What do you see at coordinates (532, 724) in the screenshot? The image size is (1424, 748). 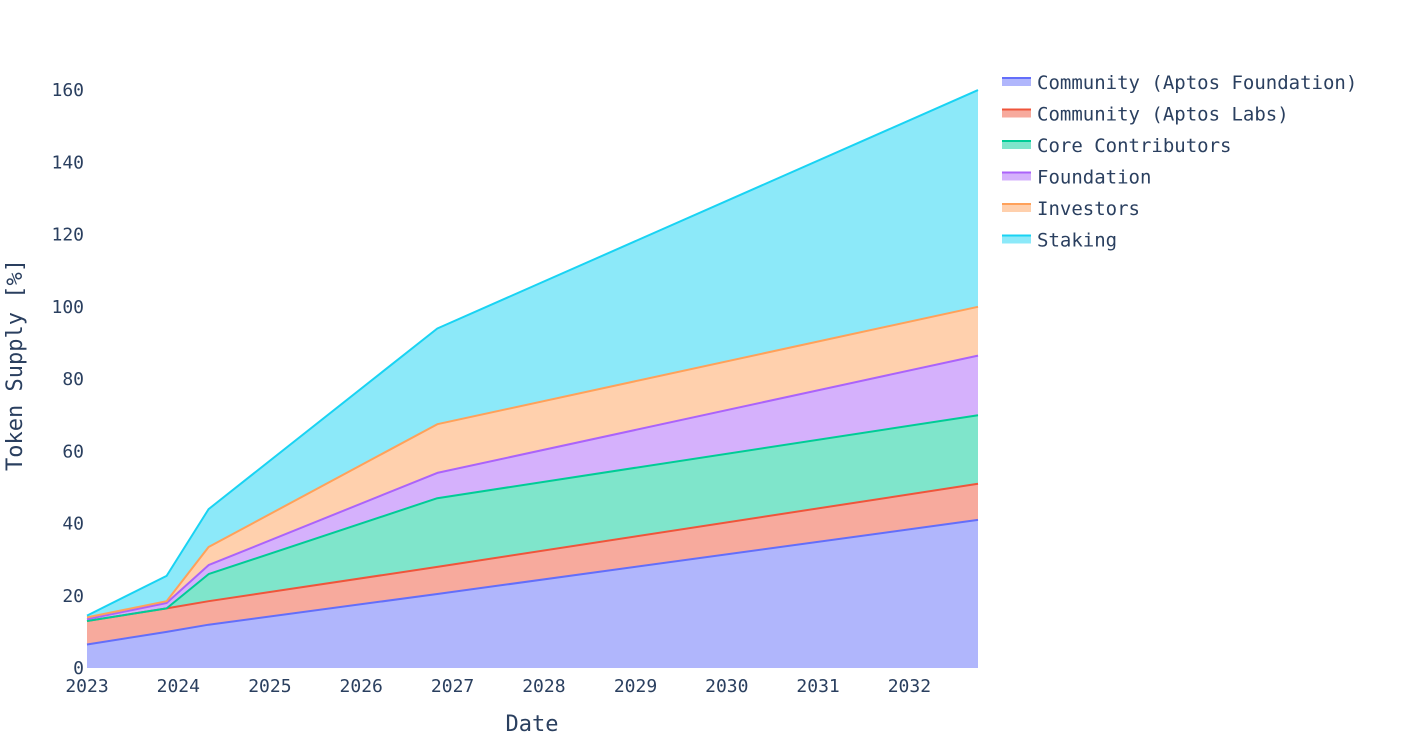 I see `x-axis-title: Date` at bounding box center [532, 724].